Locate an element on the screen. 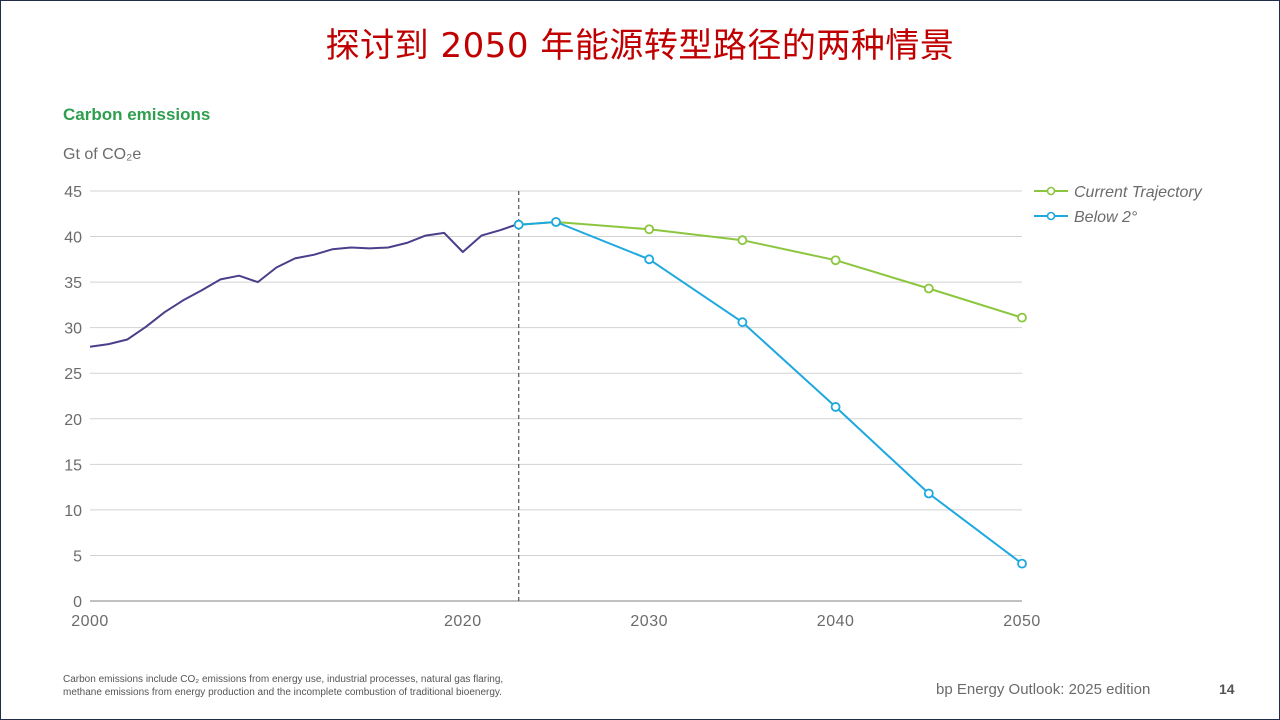 This screenshot has width=1280, height=720. x-tick-label: 2000 is located at coordinates (90, 621).